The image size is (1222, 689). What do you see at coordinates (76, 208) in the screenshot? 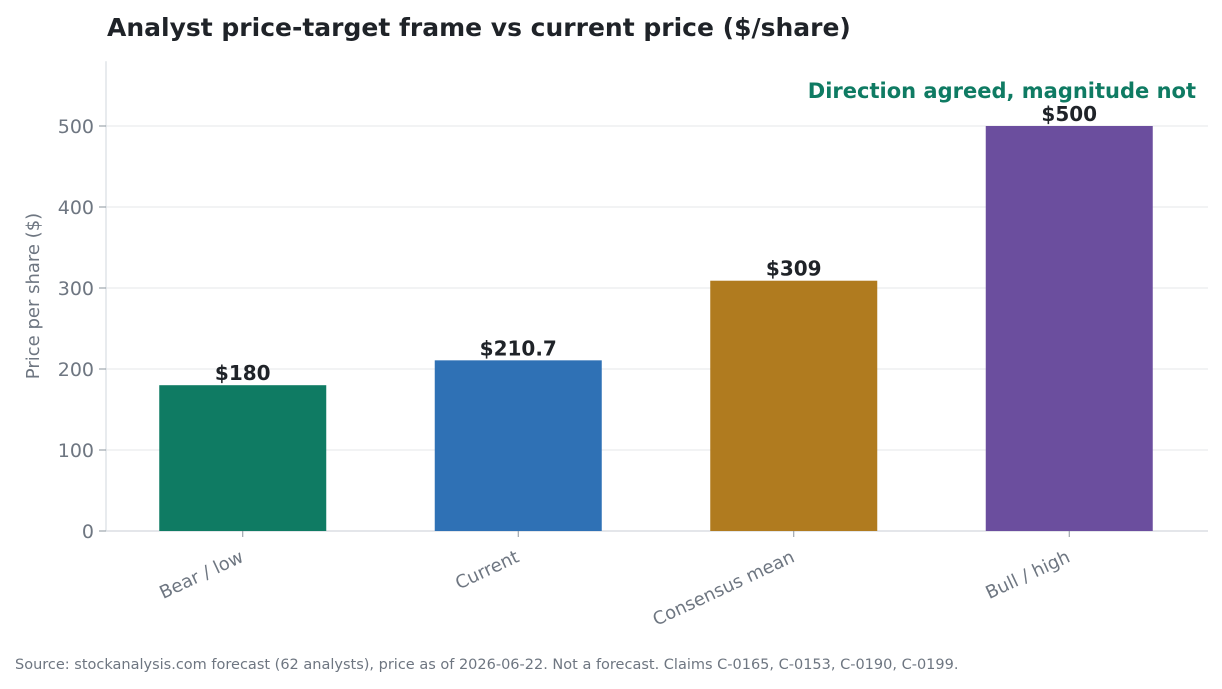
I see `y-tick-label: 400` at bounding box center [76, 208].